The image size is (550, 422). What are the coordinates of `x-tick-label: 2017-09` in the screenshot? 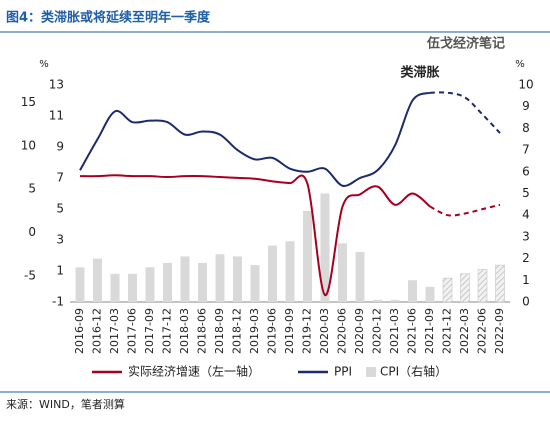 It's located at (149, 331).